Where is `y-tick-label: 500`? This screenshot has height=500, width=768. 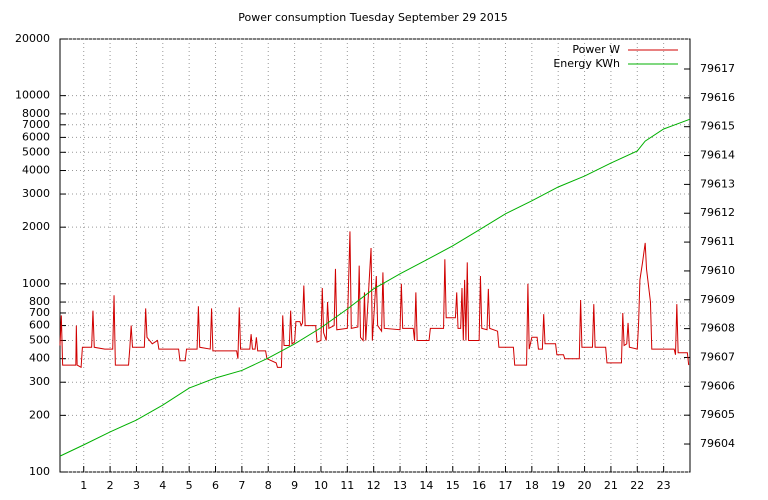 y-tick-label: 500 is located at coordinates (39, 339).